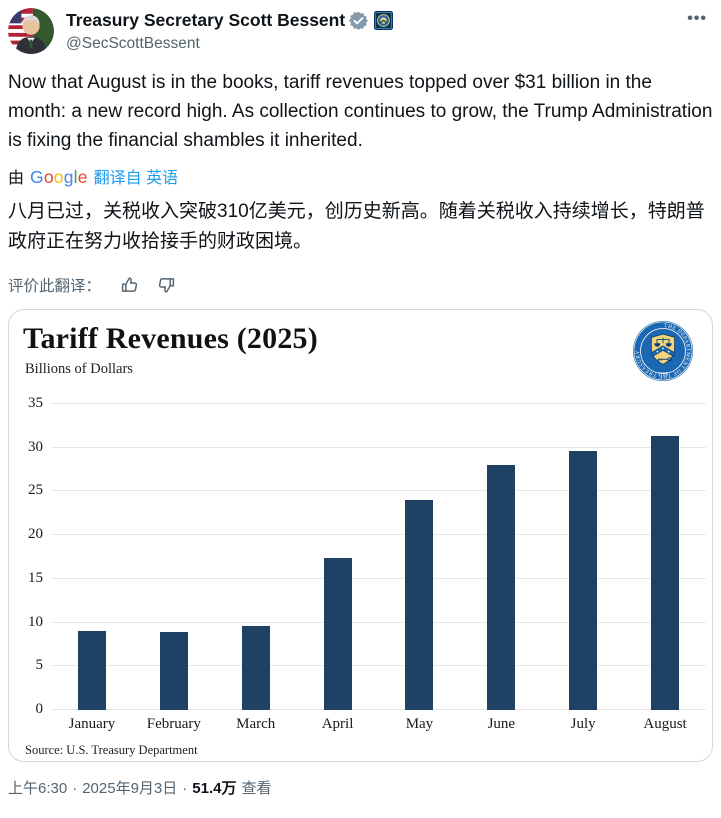  I want to click on chart-source: Source: U.S. Treasury Department, so click(111, 750).